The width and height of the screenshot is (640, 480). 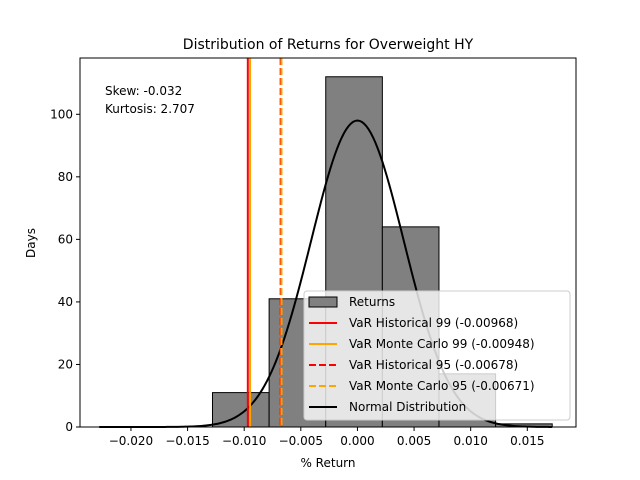 I want to click on kurtosis-stat: Kurtosis: 2.707, so click(x=150, y=109).